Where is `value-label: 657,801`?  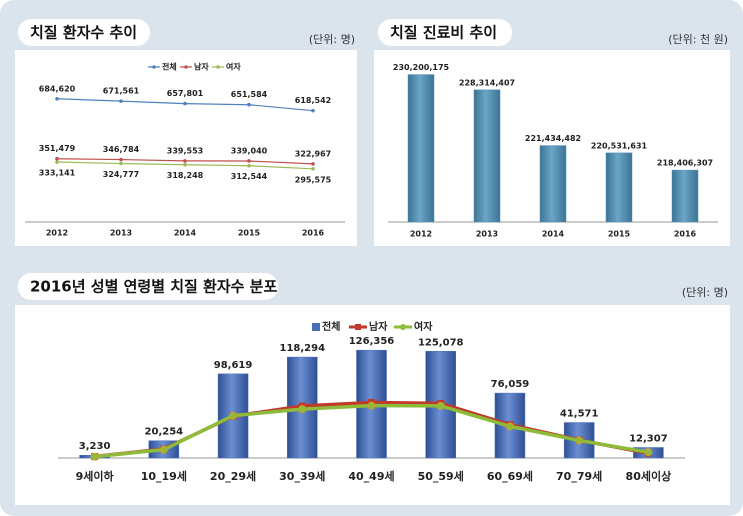
value-label: 657,801 is located at coordinates (185, 93).